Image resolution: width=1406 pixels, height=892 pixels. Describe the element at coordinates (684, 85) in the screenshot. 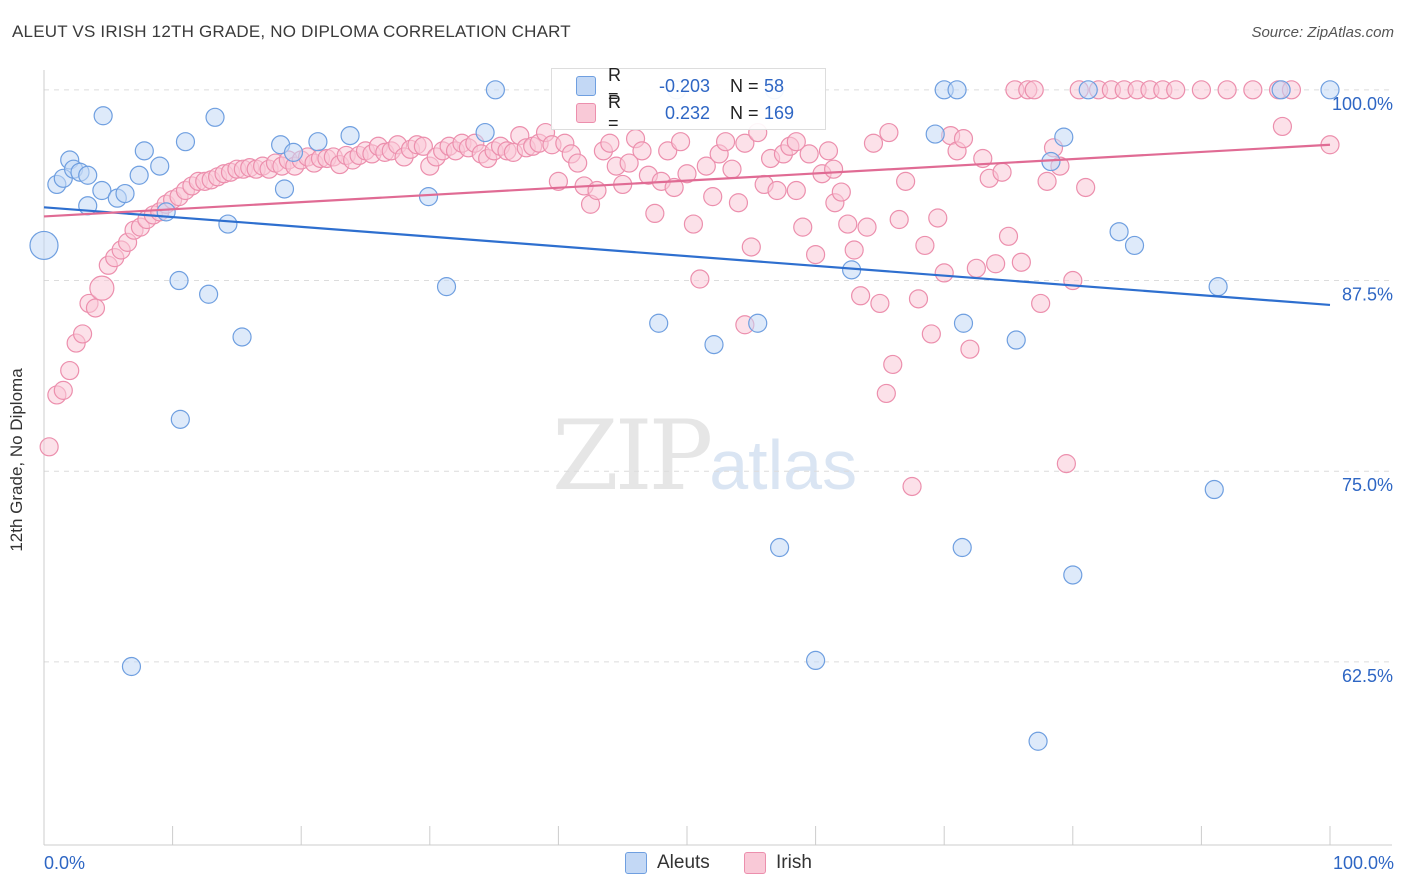

I see `legend-r-value: -0.203` at that location.